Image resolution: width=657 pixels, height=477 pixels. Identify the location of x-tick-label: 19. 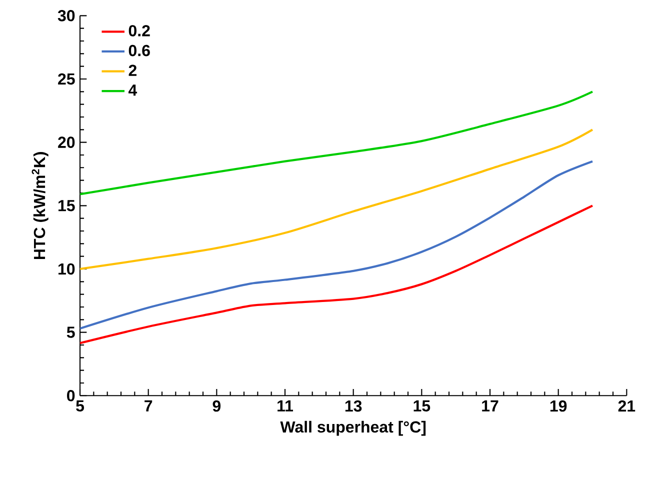
(558, 406).